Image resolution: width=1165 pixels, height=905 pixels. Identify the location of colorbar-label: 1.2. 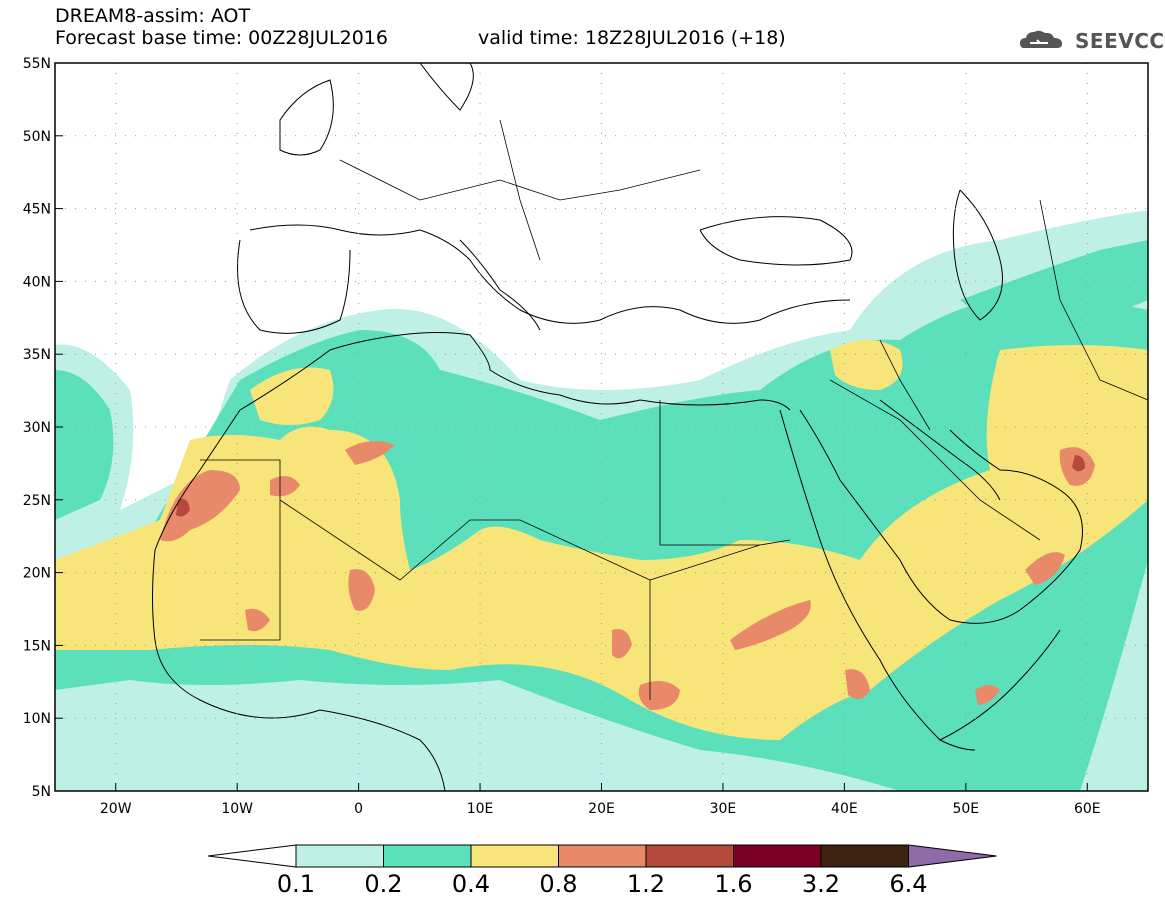
(646, 884).